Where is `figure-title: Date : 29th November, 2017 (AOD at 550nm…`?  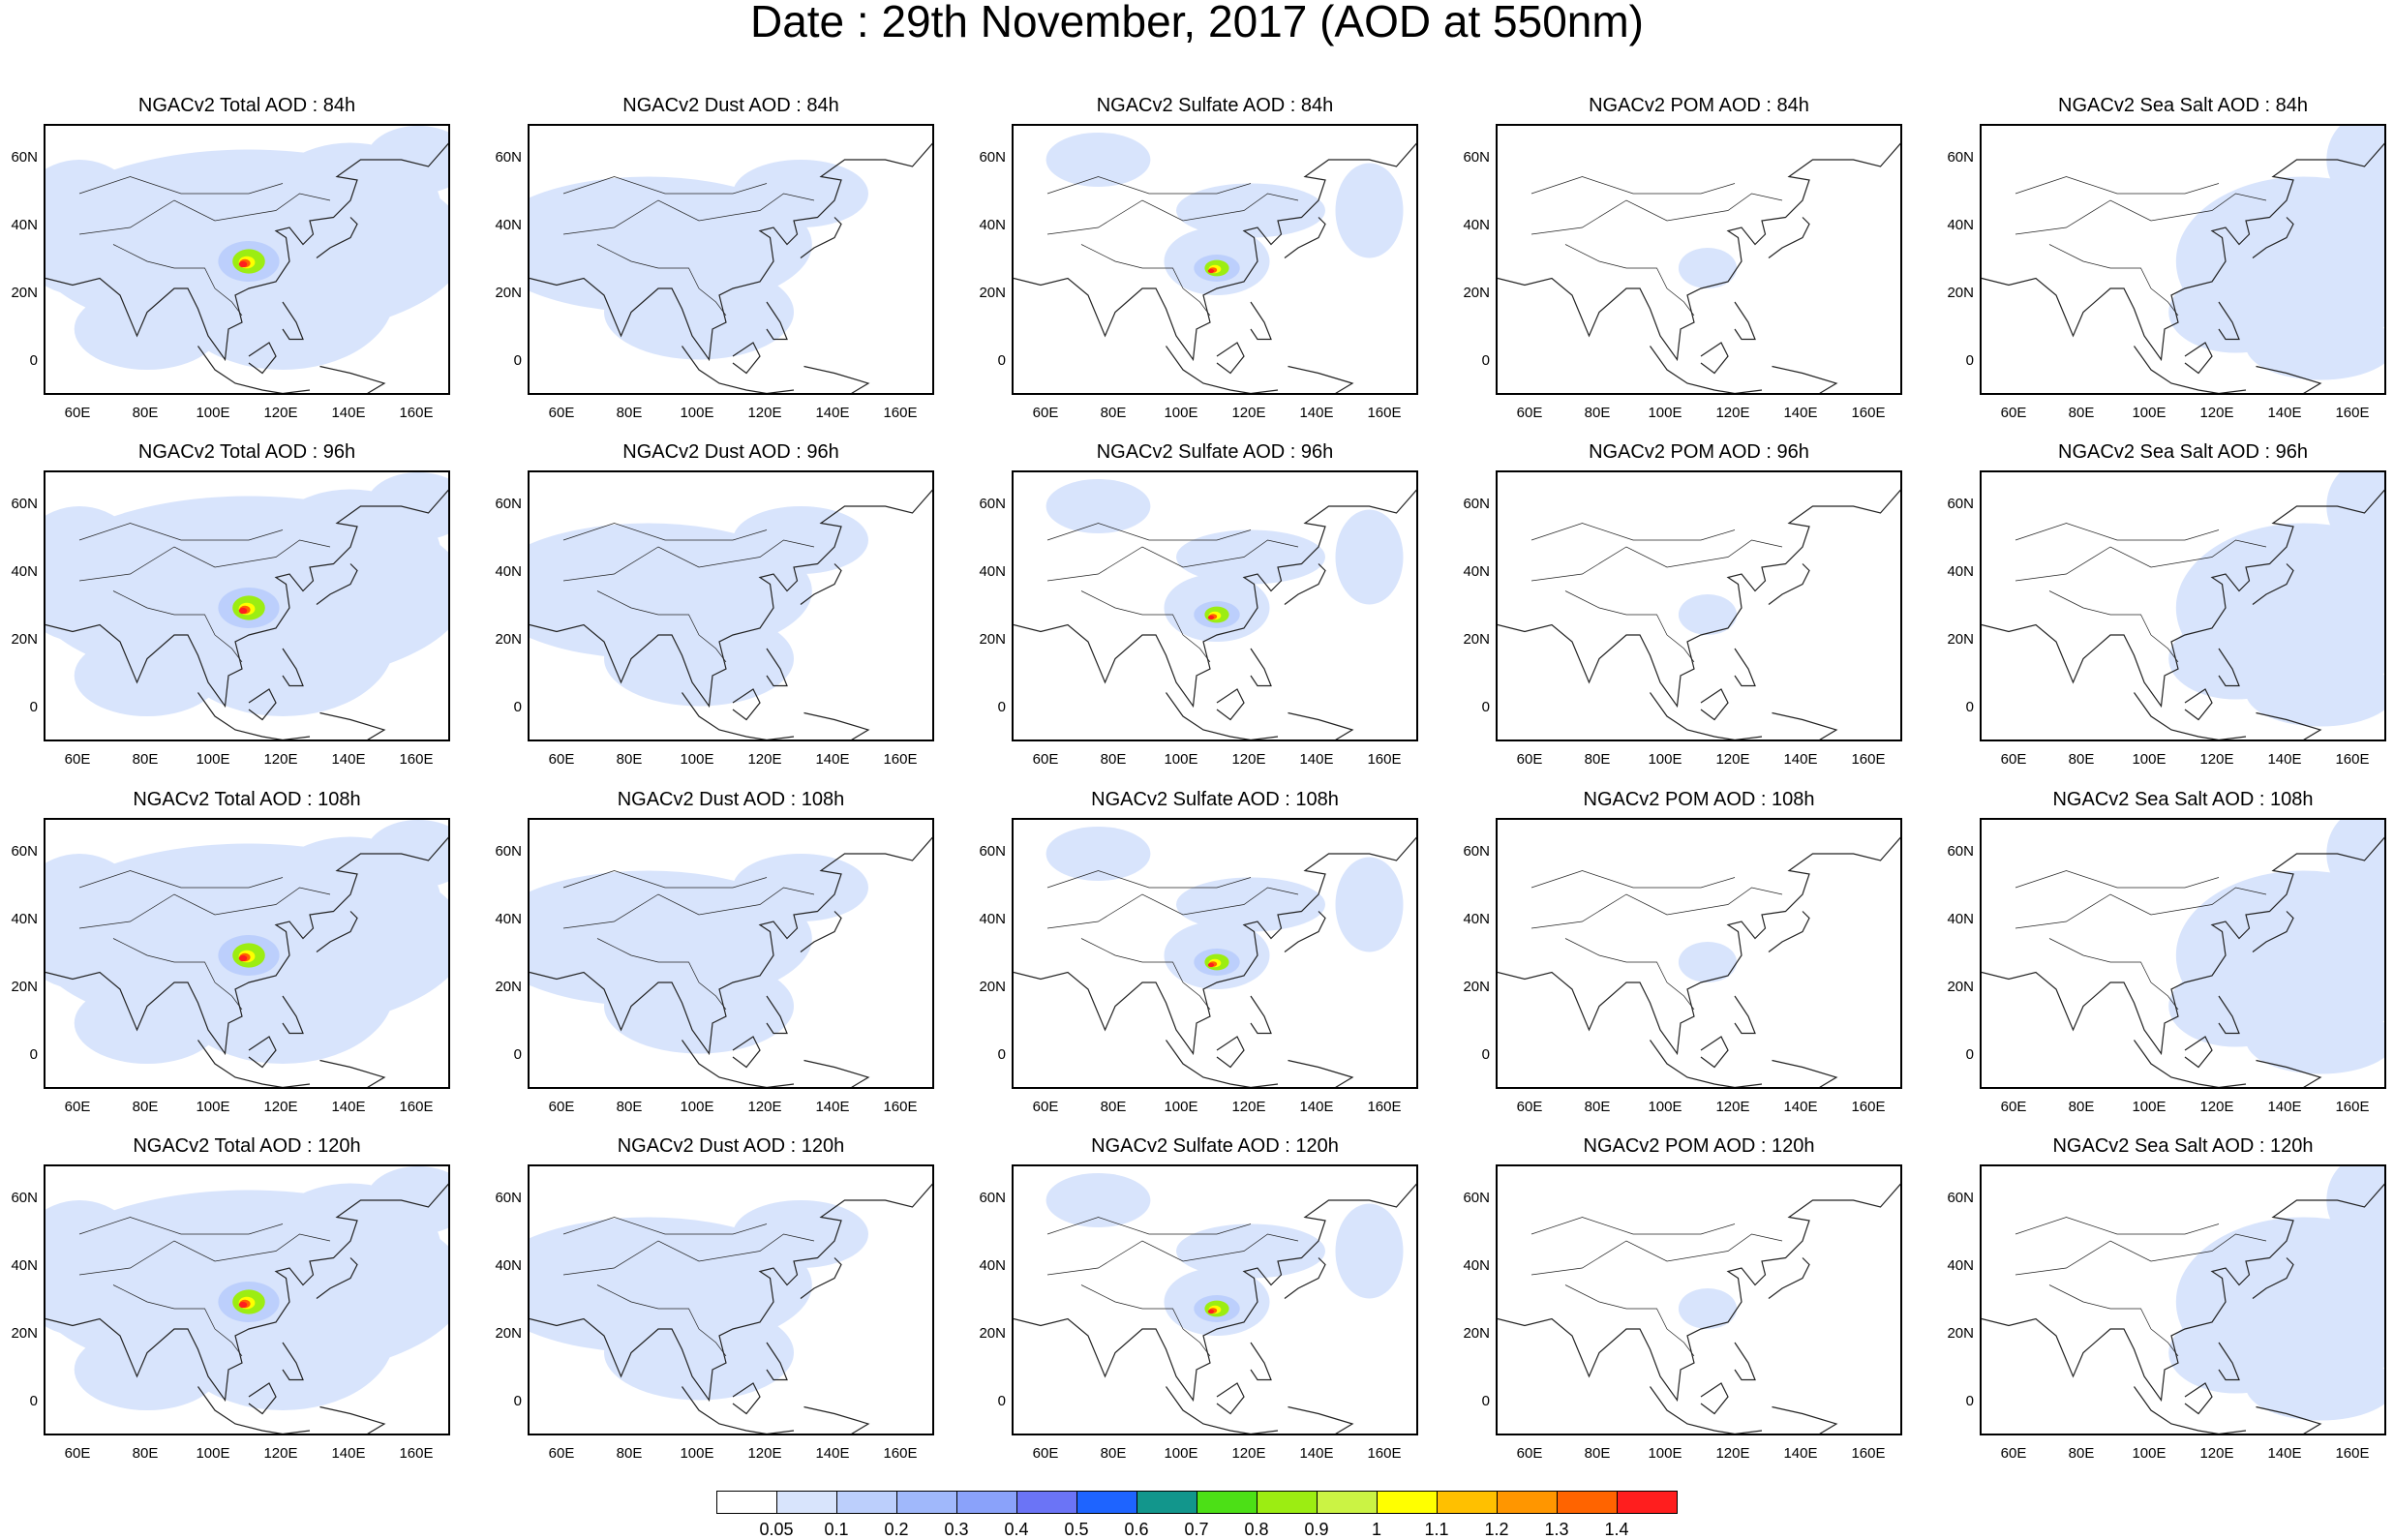
figure-title: Date : 29th November, 2017 (AOD at 550nm… is located at coordinates (1197, 23).